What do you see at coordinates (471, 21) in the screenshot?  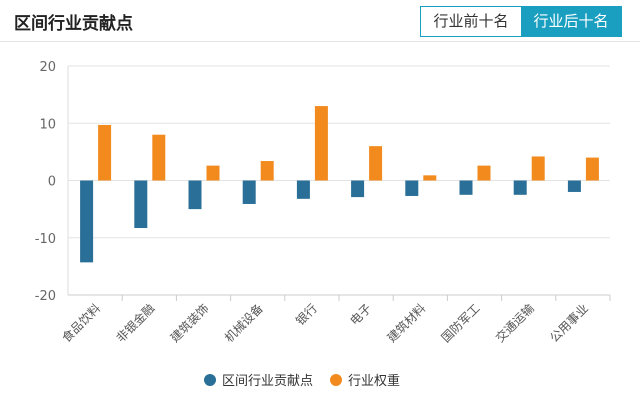 I see `tab-top-ten: 行业前十名` at bounding box center [471, 21].